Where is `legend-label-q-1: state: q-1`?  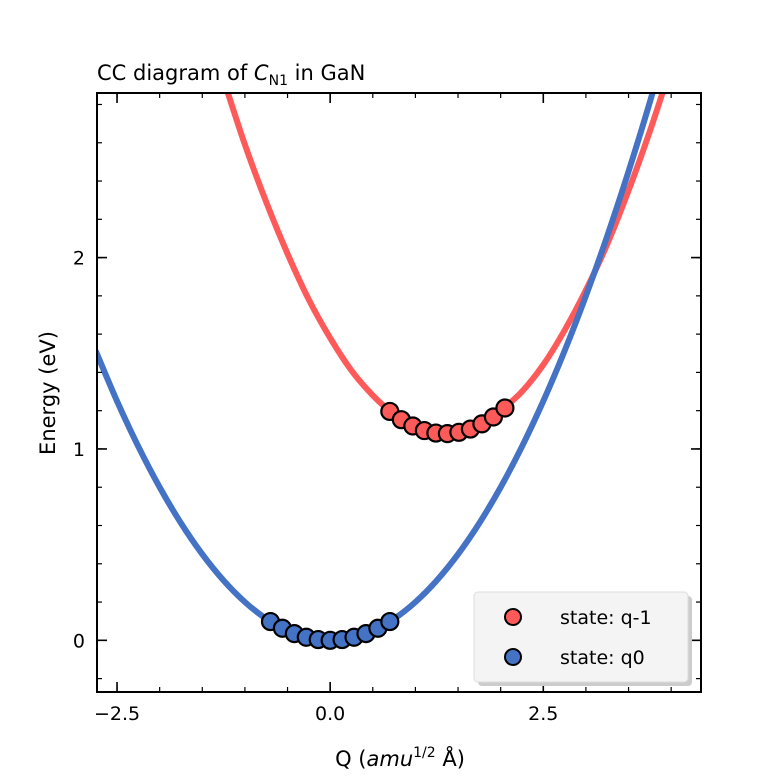
legend-label-q-1: state: q-1 is located at coordinates (606, 618).